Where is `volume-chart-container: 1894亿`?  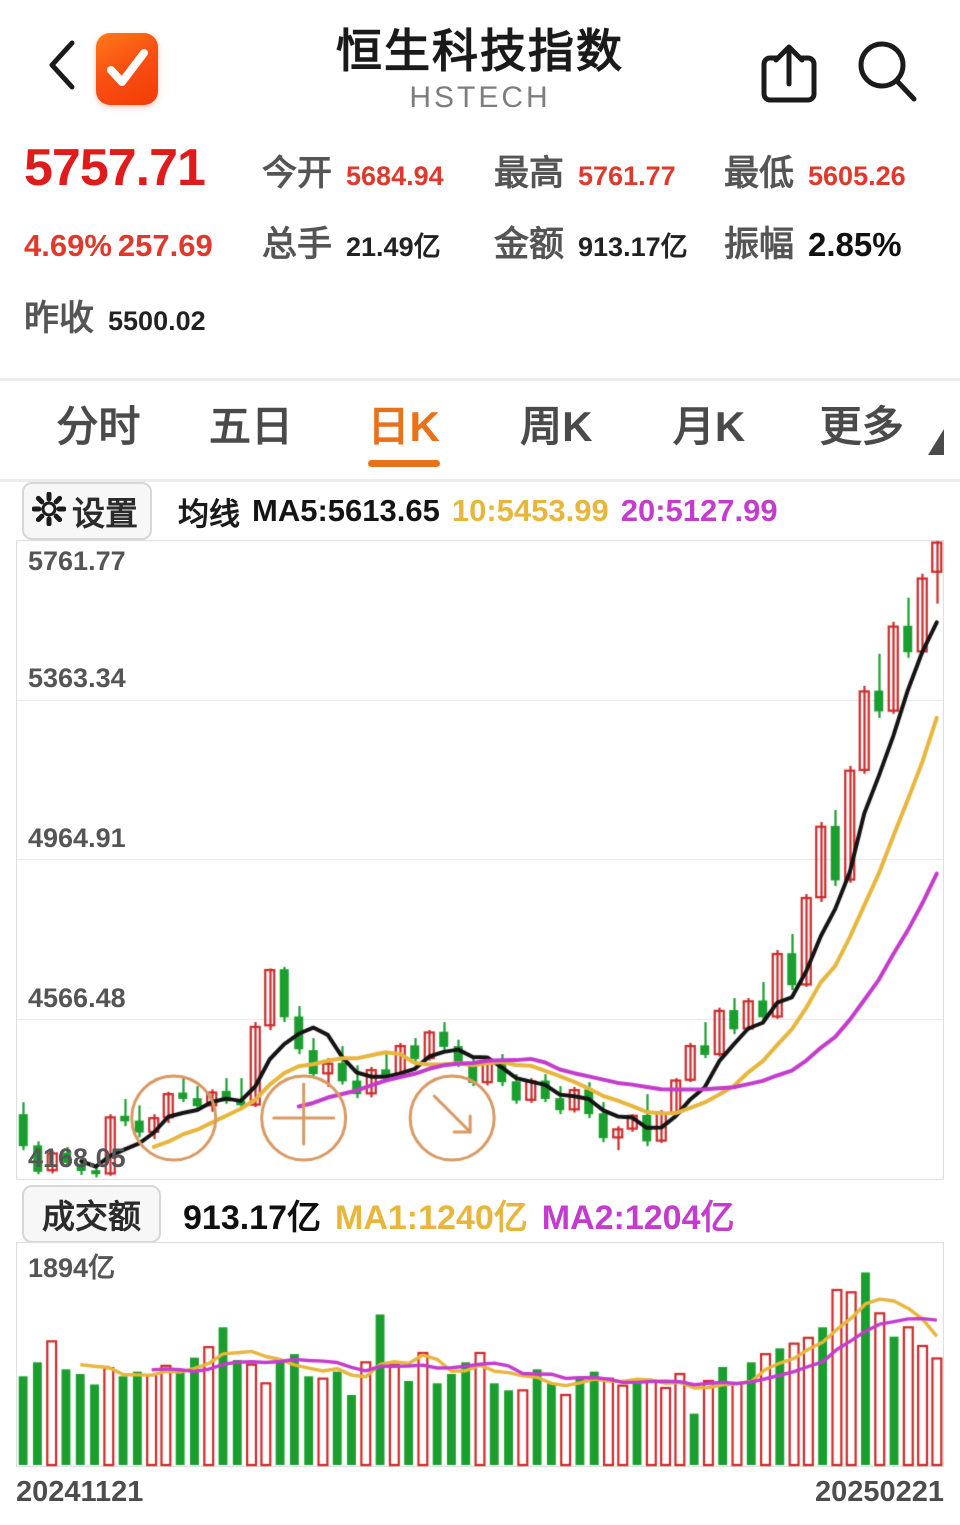
volume-chart-container: 1894亿 is located at coordinates (480, 1357).